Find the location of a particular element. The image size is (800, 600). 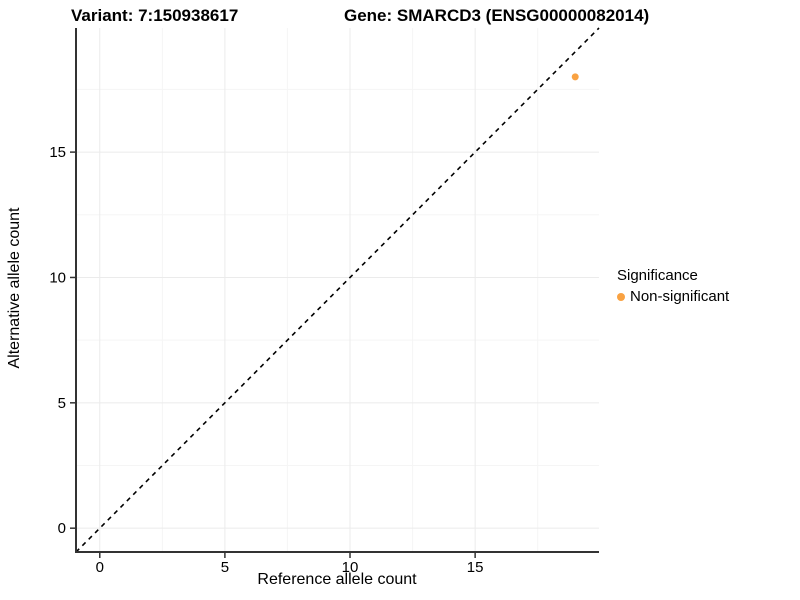

x-axis-title: Reference allele count is located at coordinates (337, 579).